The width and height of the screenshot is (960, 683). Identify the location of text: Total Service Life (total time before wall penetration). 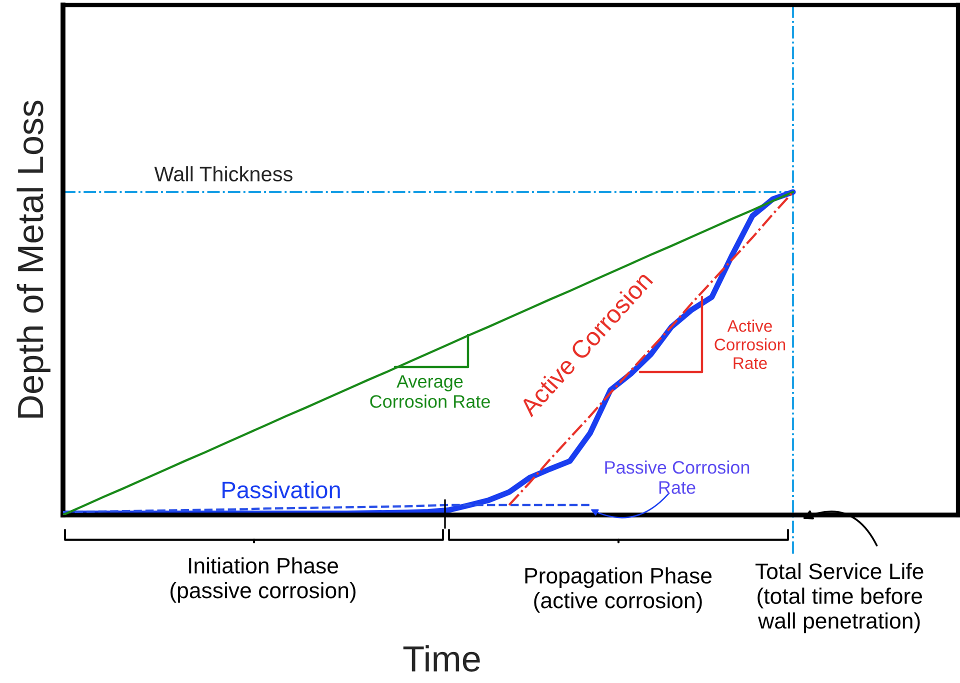
(840, 598).